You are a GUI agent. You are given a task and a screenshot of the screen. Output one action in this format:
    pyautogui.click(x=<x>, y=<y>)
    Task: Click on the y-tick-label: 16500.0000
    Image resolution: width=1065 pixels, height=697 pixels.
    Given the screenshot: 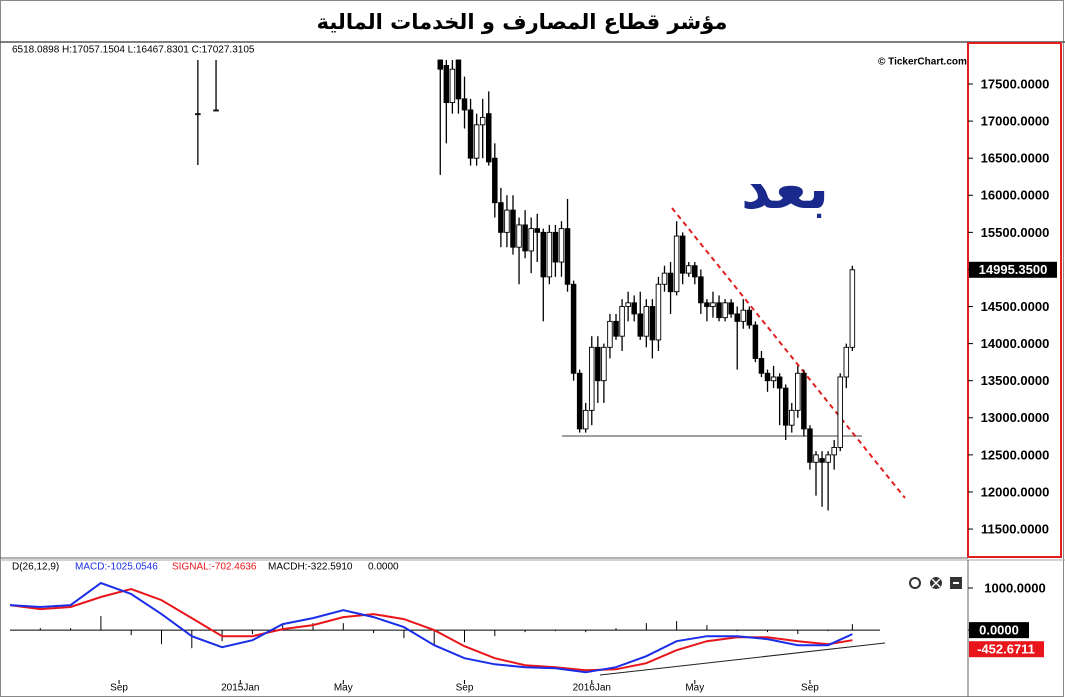 What is the action you would take?
    pyautogui.click(x=1015, y=158)
    